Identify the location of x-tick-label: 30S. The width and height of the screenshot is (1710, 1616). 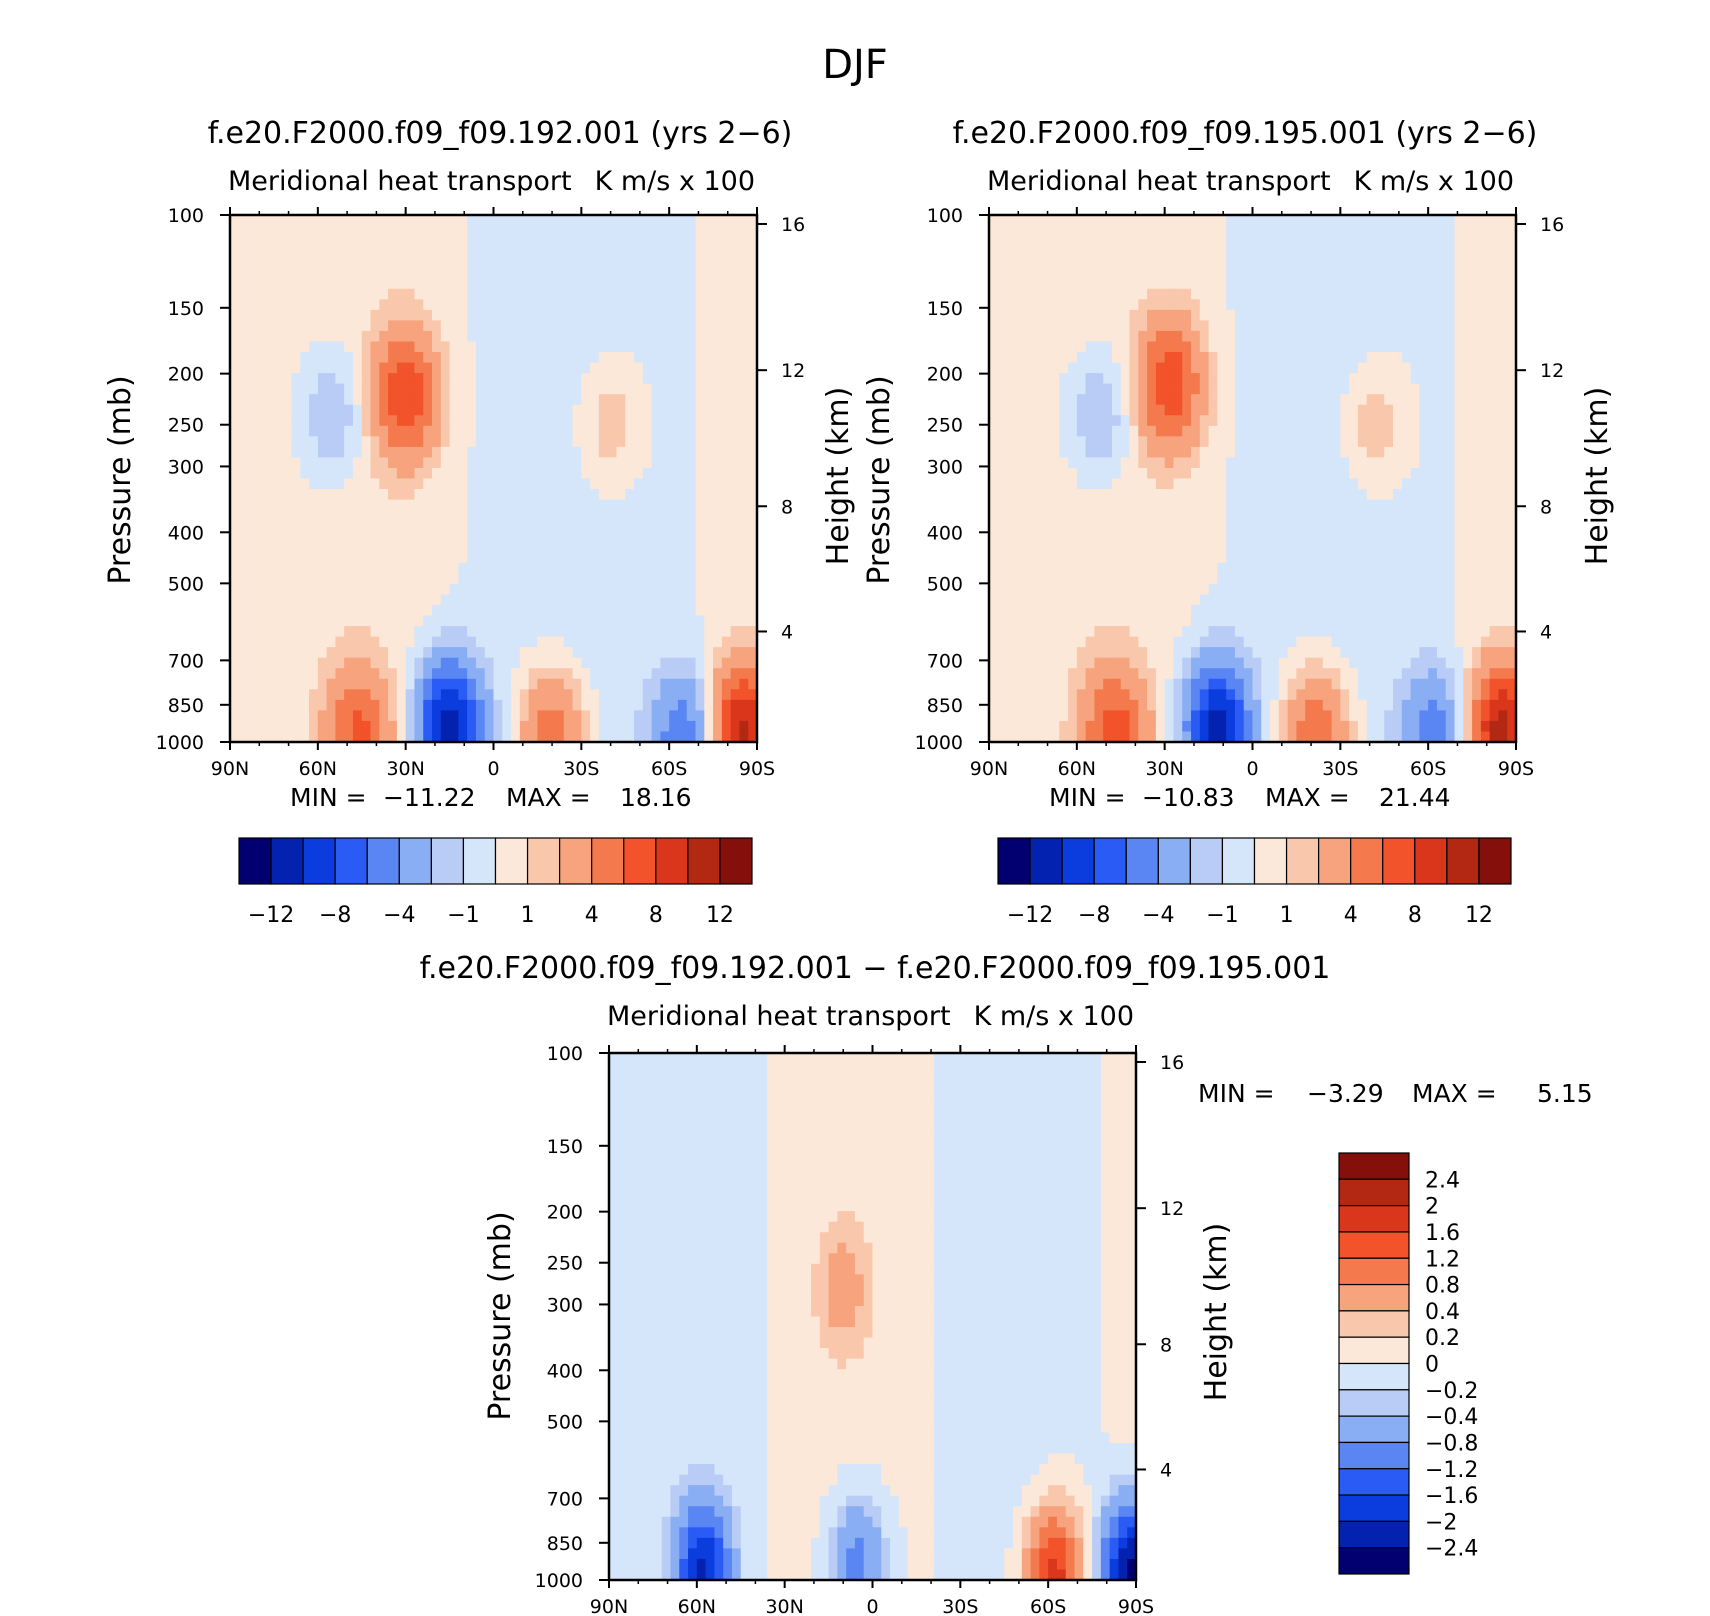
(581, 769).